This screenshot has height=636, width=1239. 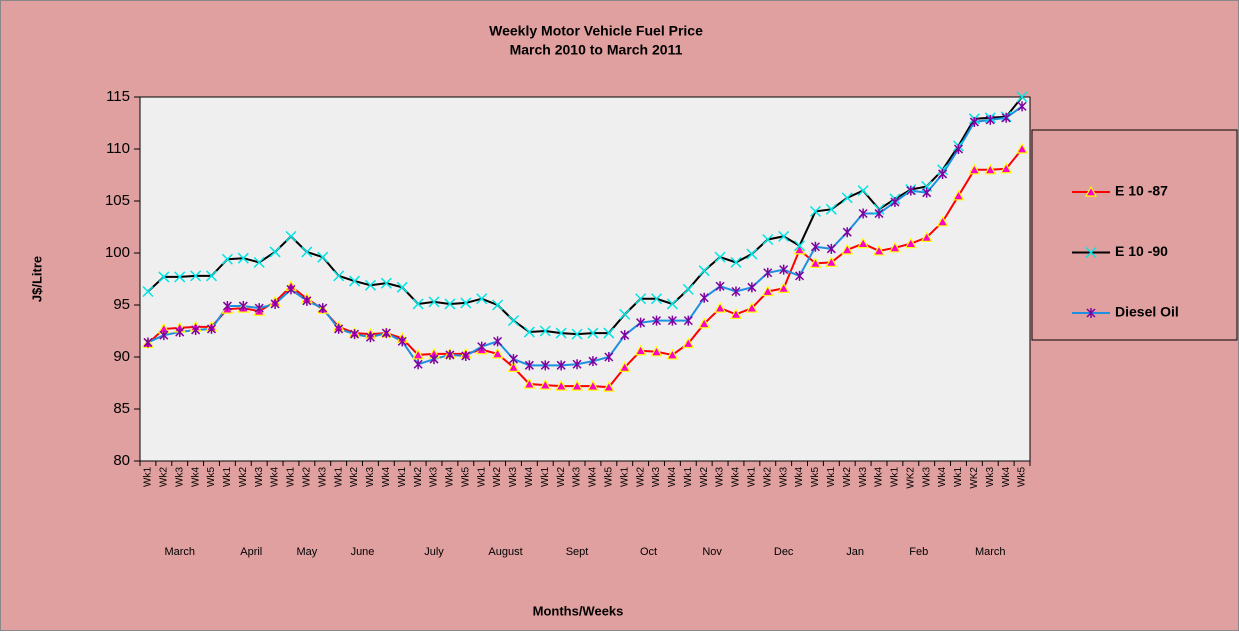 What do you see at coordinates (910, 478) in the screenshot?
I see `x-tick-label: WK2` at bounding box center [910, 478].